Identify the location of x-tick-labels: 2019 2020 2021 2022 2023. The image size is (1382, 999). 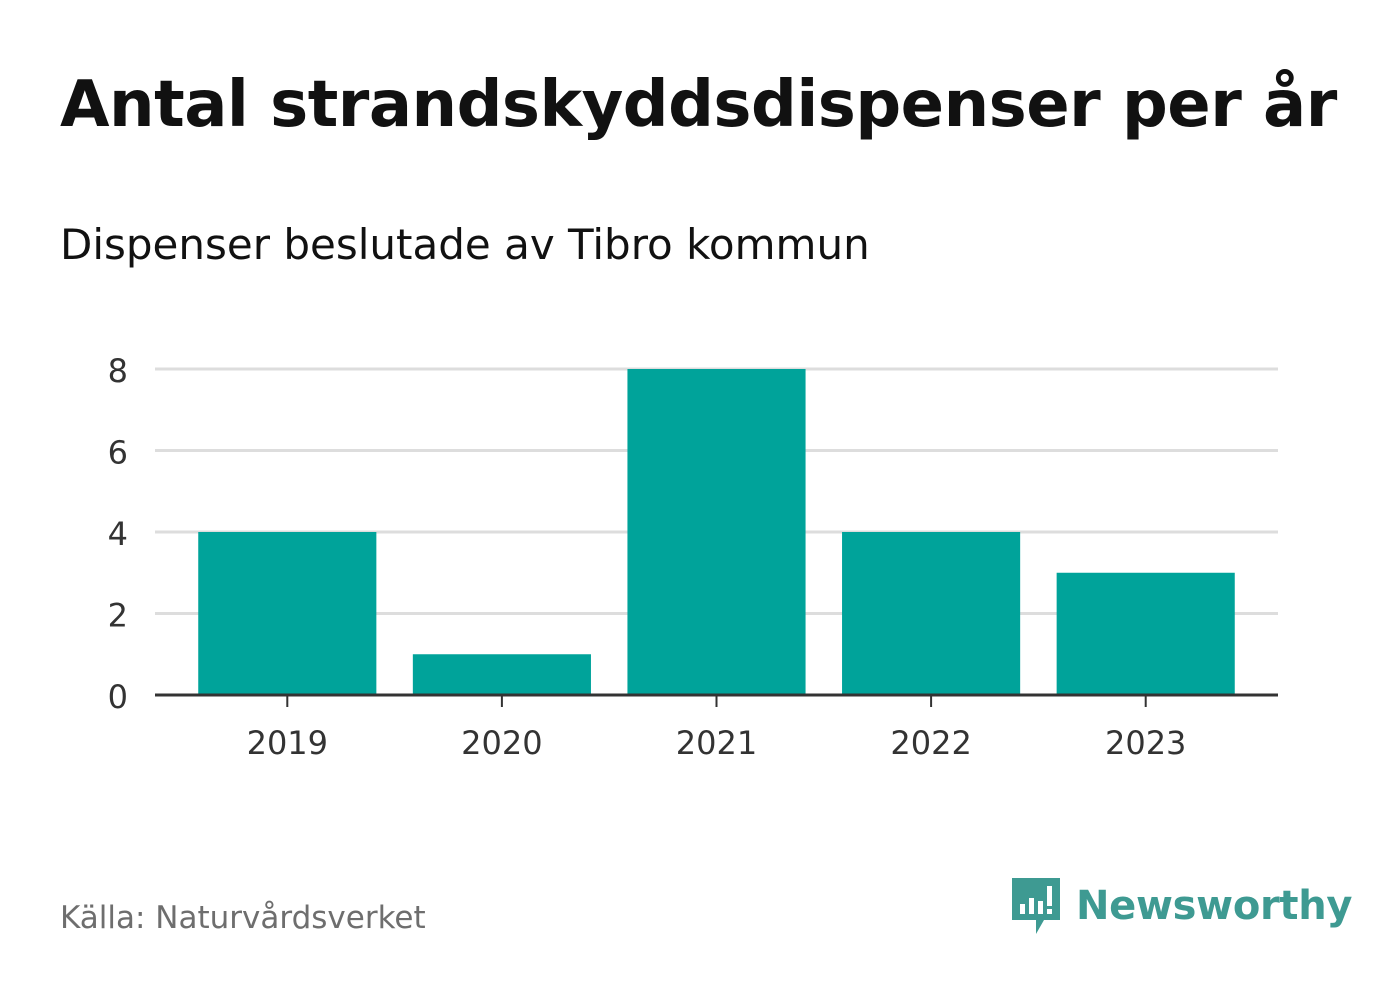
(717, 743).